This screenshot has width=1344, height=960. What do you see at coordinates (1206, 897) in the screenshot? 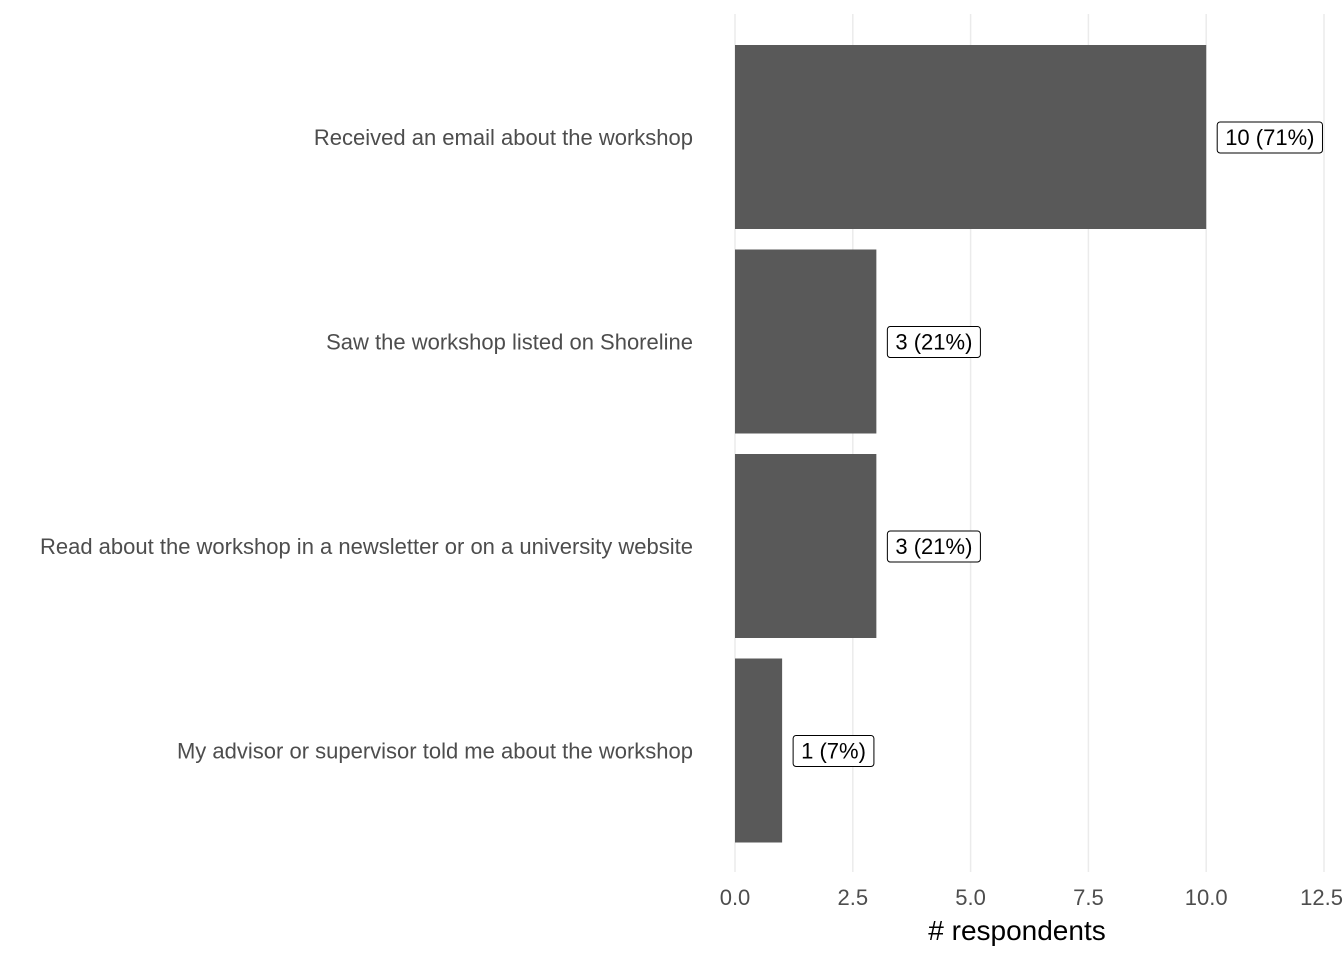
I see `x-tick-label-4: 10.0` at bounding box center [1206, 897].